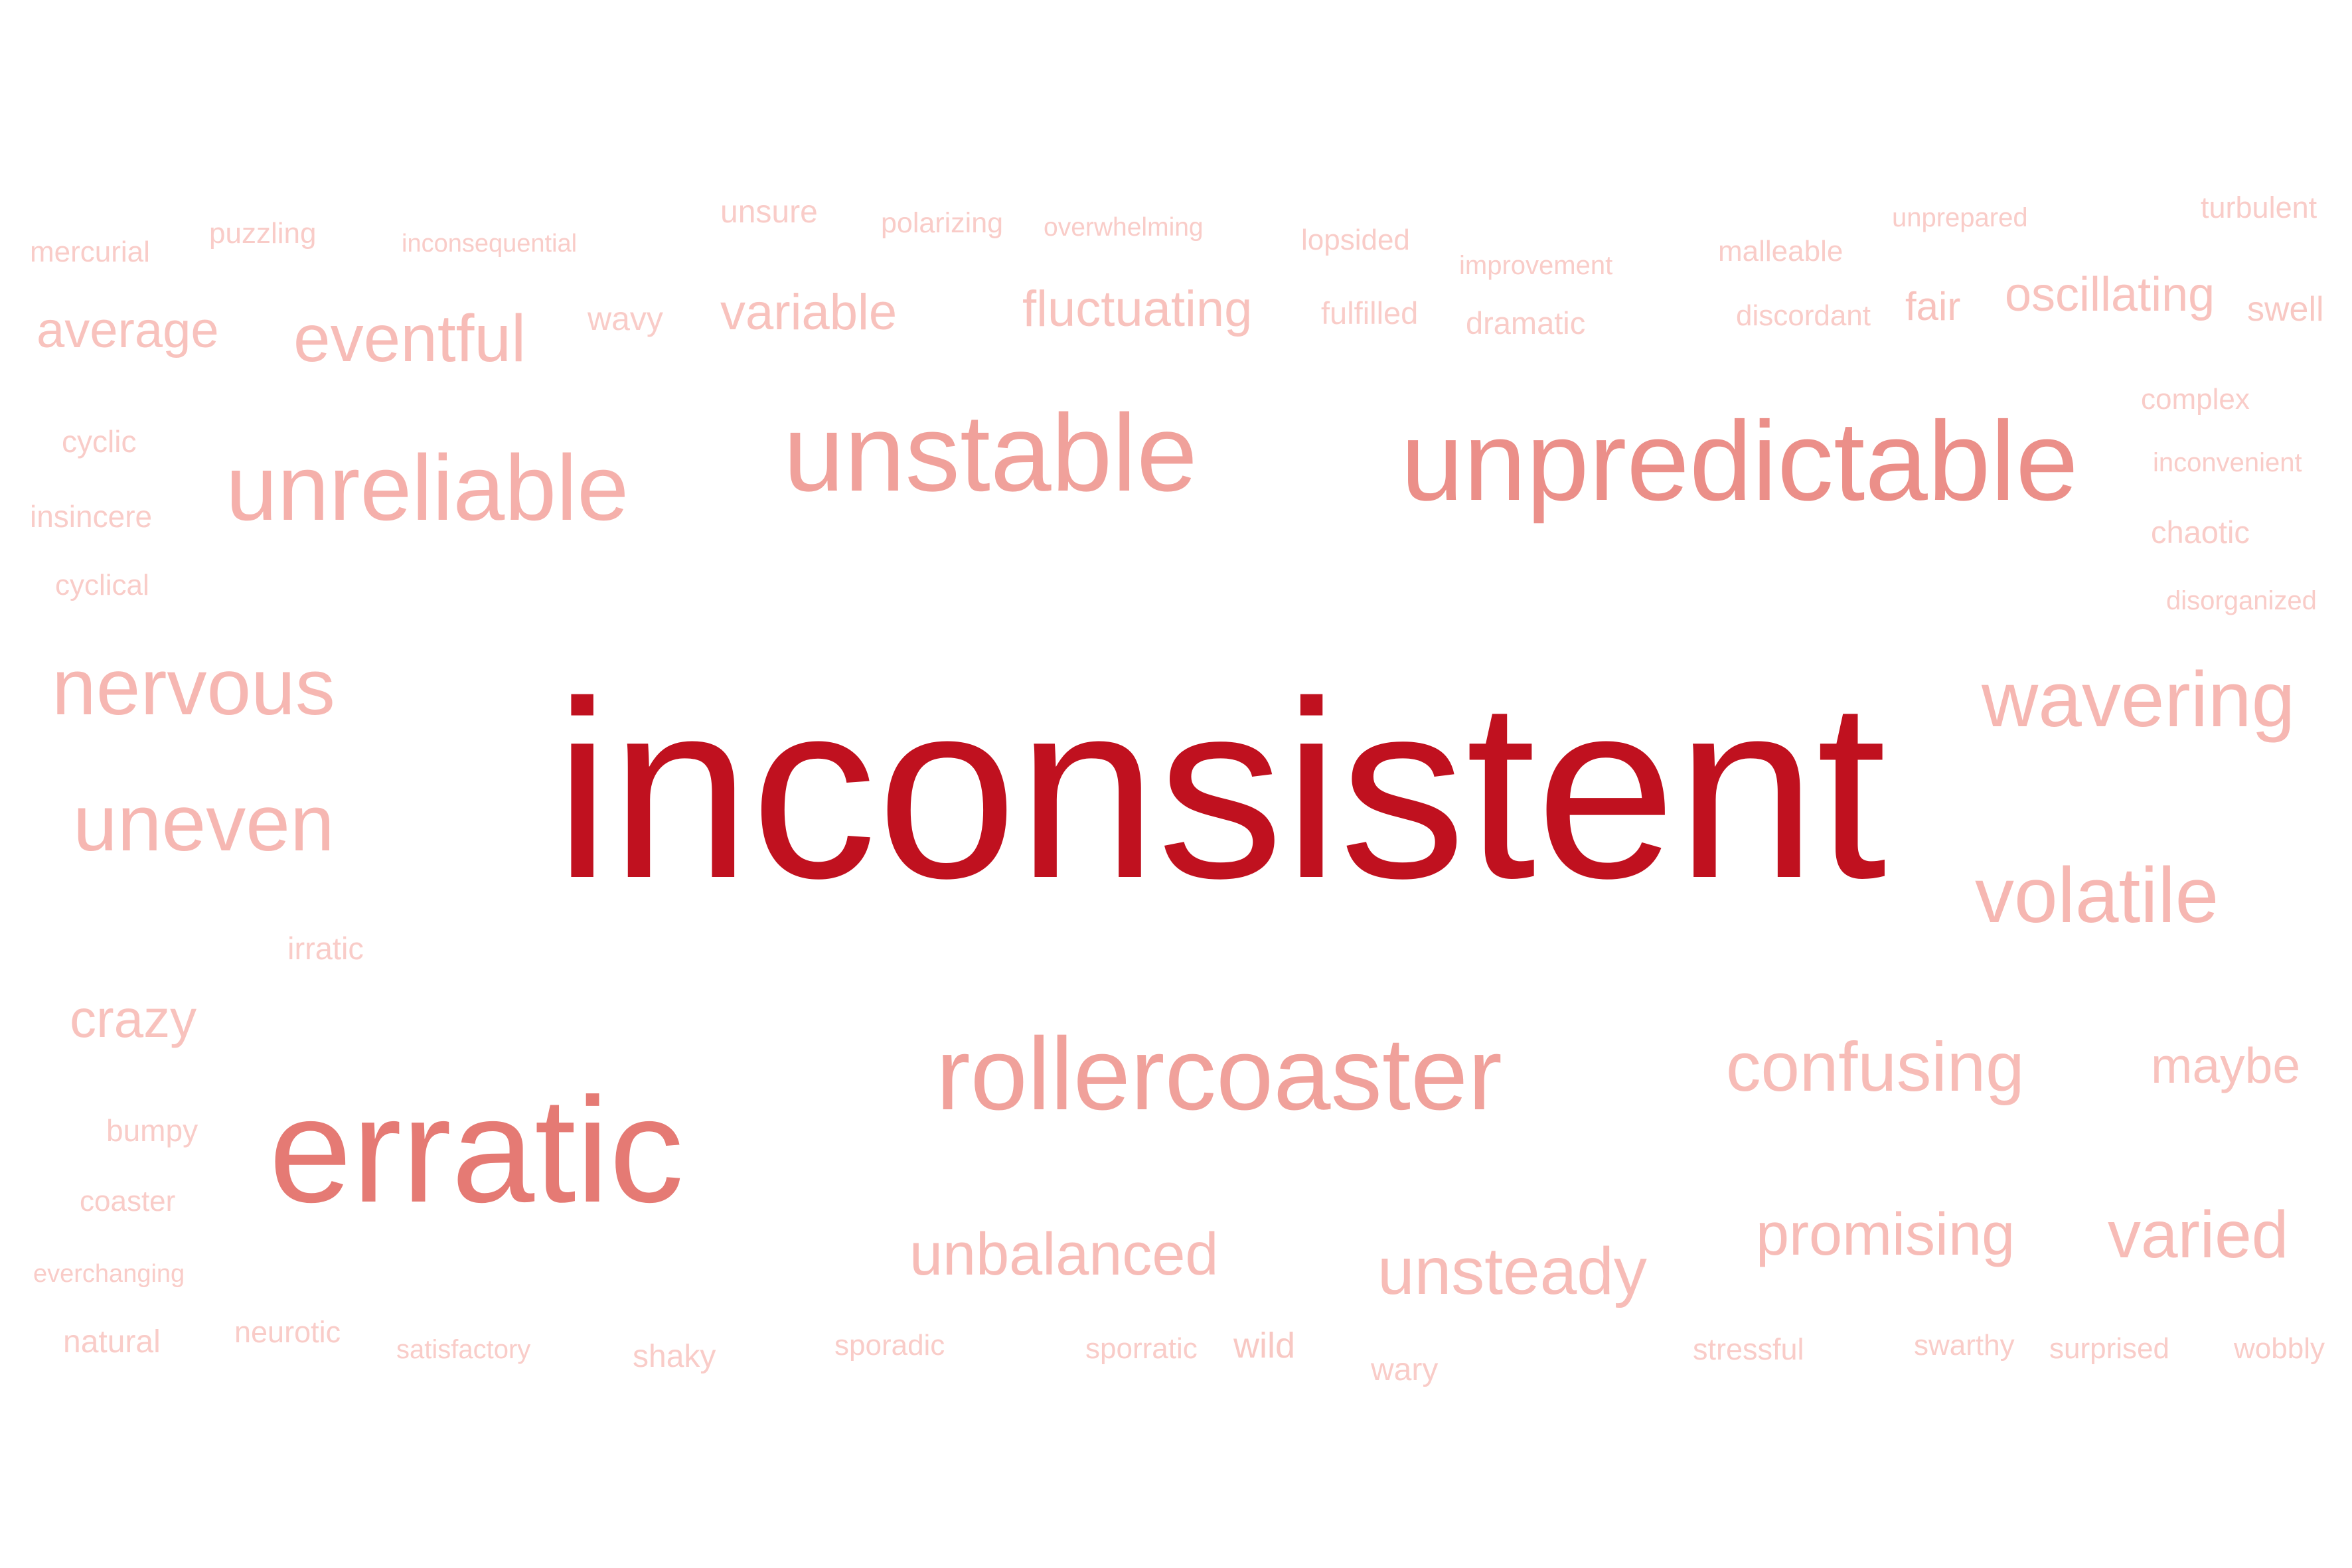 This screenshot has width=2352, height=1568. What do you see at coordinates (112, 1342) in the screenshot?
I see `word-natural: natural` at bounding box center [112, 1342].